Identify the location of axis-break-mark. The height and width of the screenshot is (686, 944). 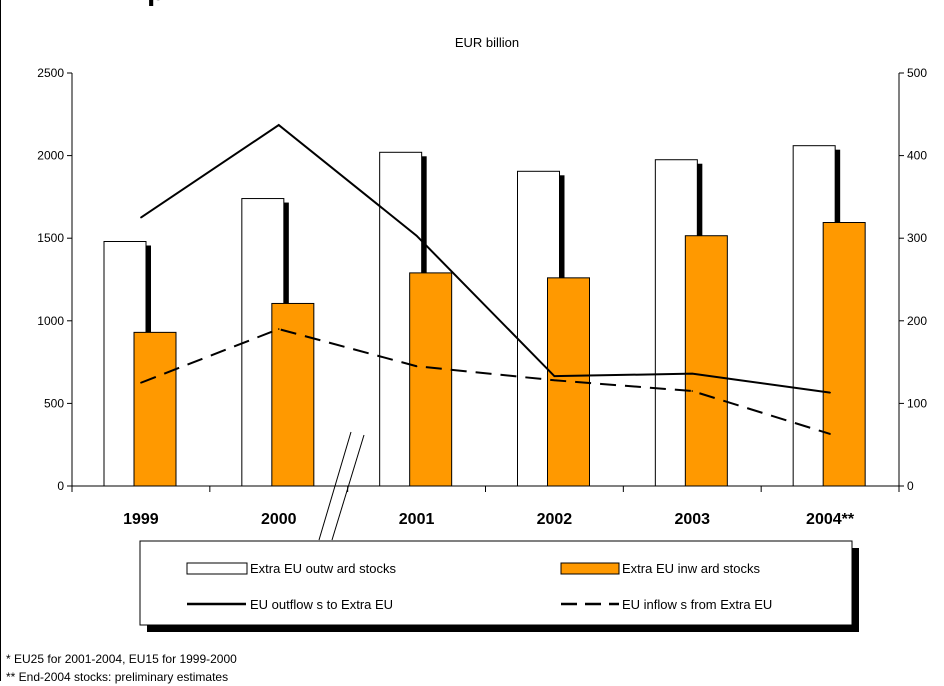
(341, 486).